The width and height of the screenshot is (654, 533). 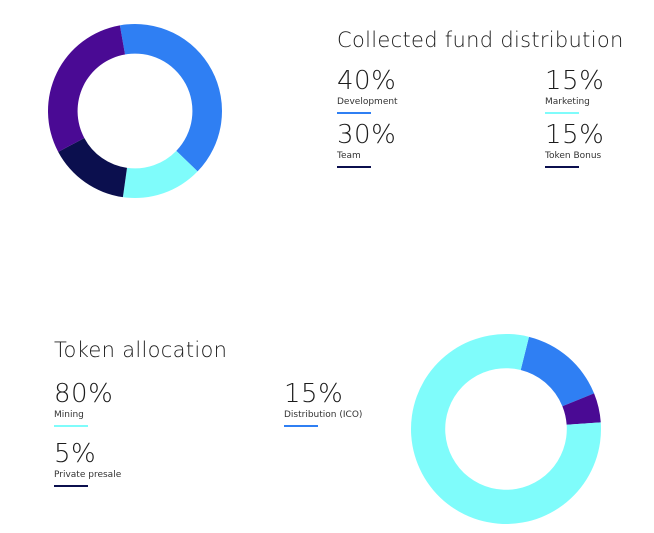 I want to click on fund-stat-marketing: 15% Marketing, so click(x=574, y=90).